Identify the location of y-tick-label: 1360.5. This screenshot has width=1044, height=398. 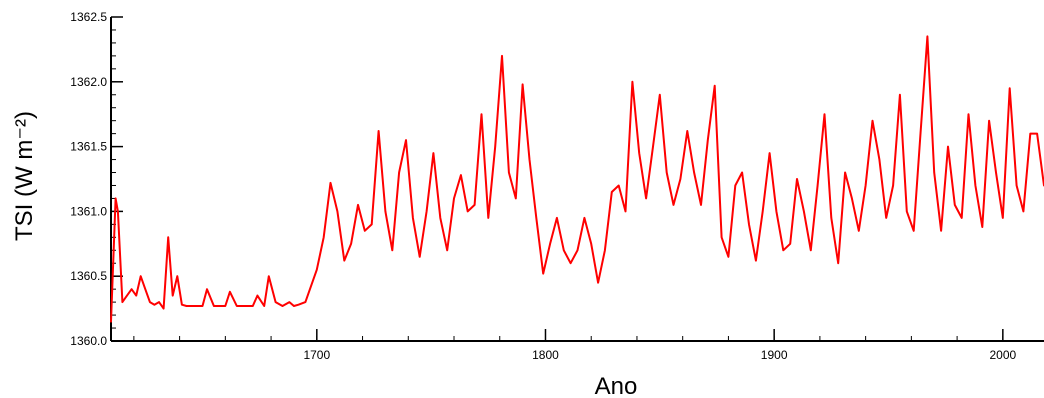
(88, 276).